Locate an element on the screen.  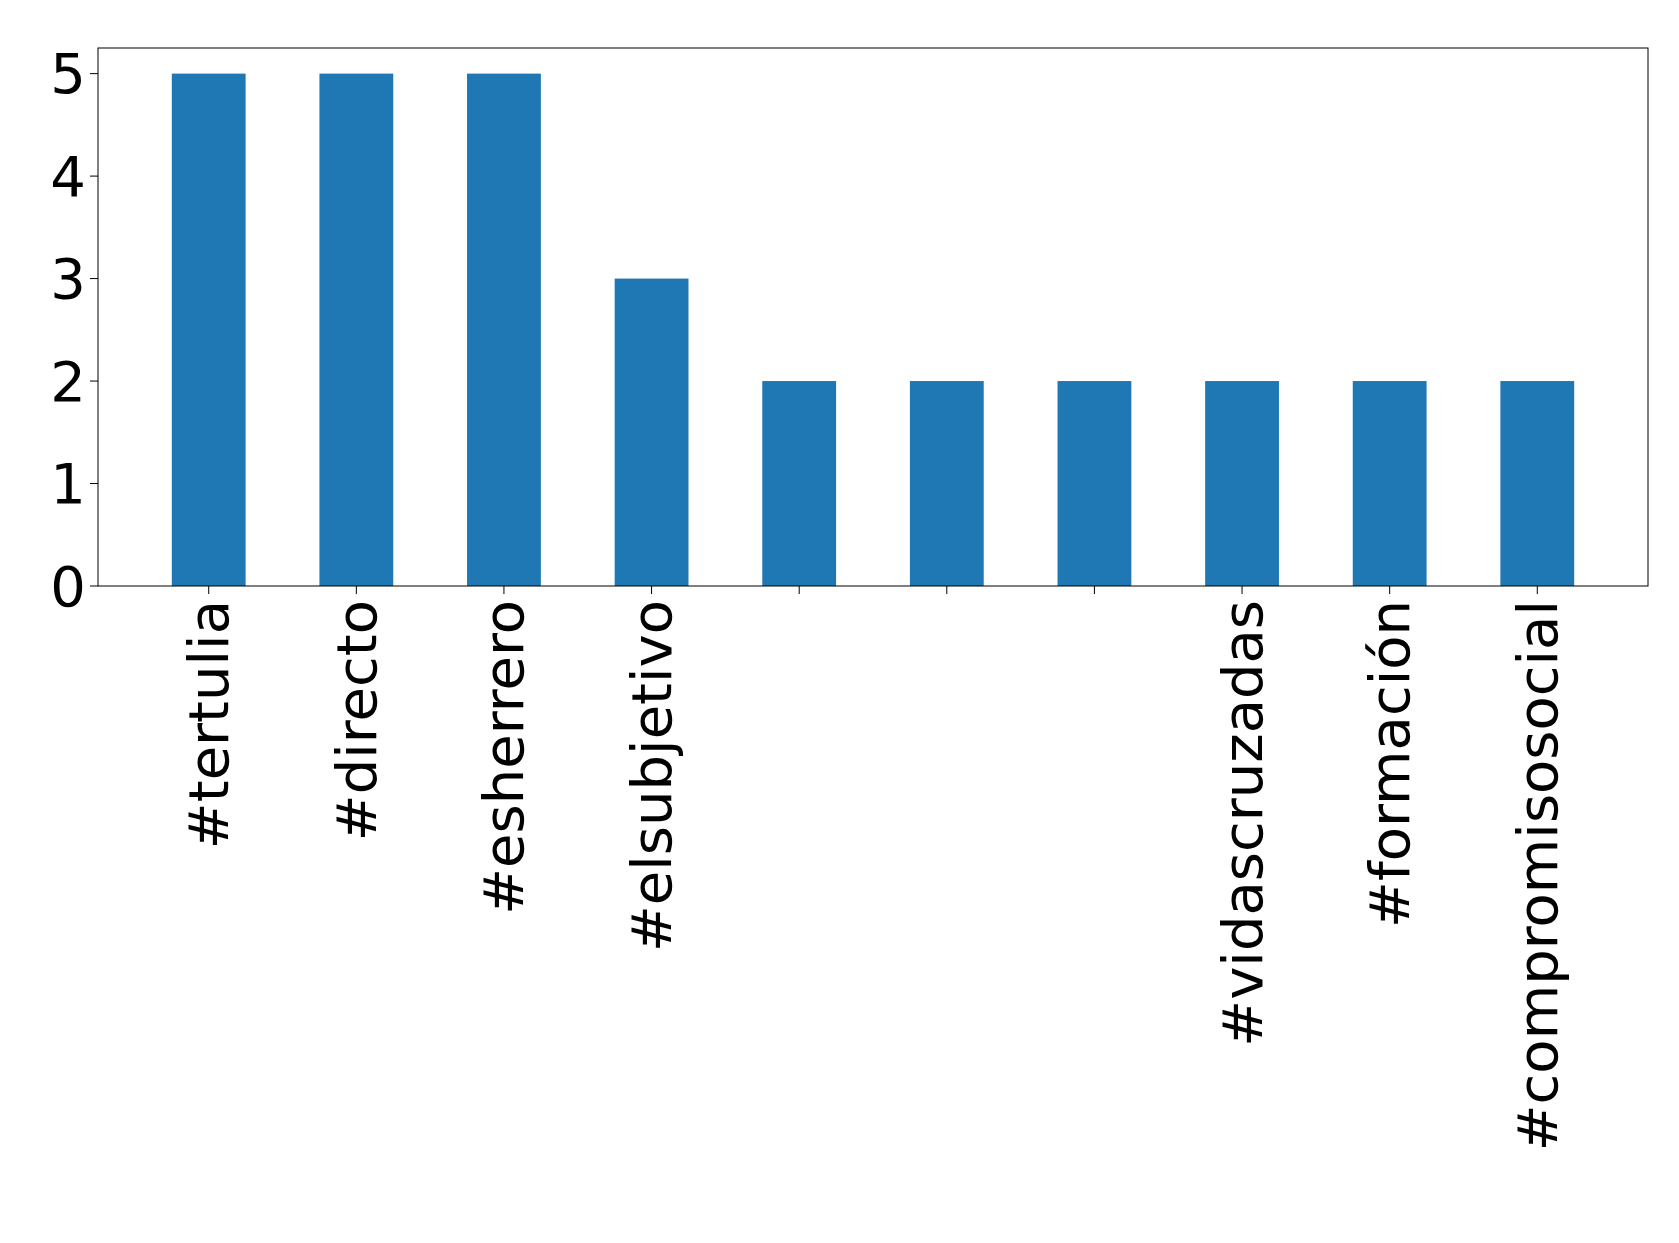
x-tick-label: #directo is located at coordinates (356, 721).